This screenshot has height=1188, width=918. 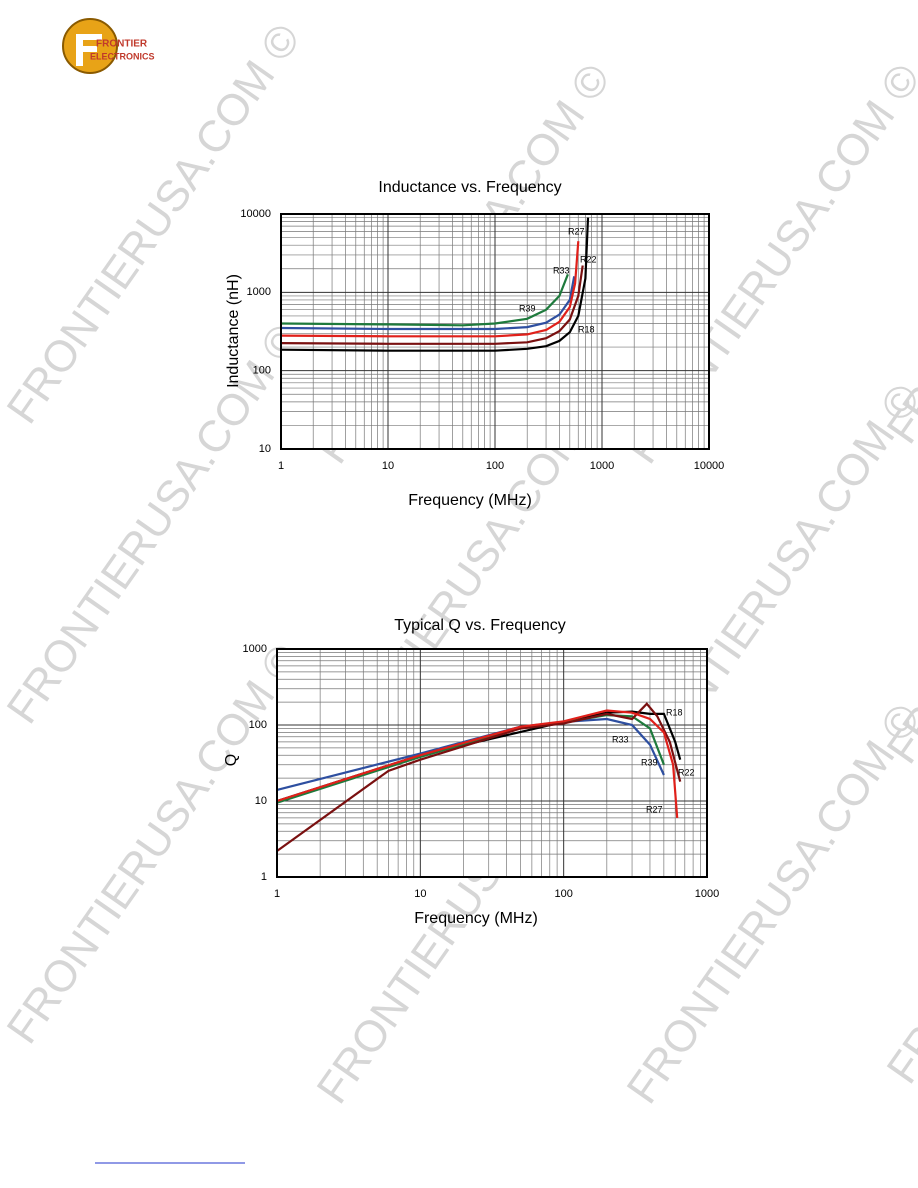 I want to click on logo-f, so click(x=89, y=50).